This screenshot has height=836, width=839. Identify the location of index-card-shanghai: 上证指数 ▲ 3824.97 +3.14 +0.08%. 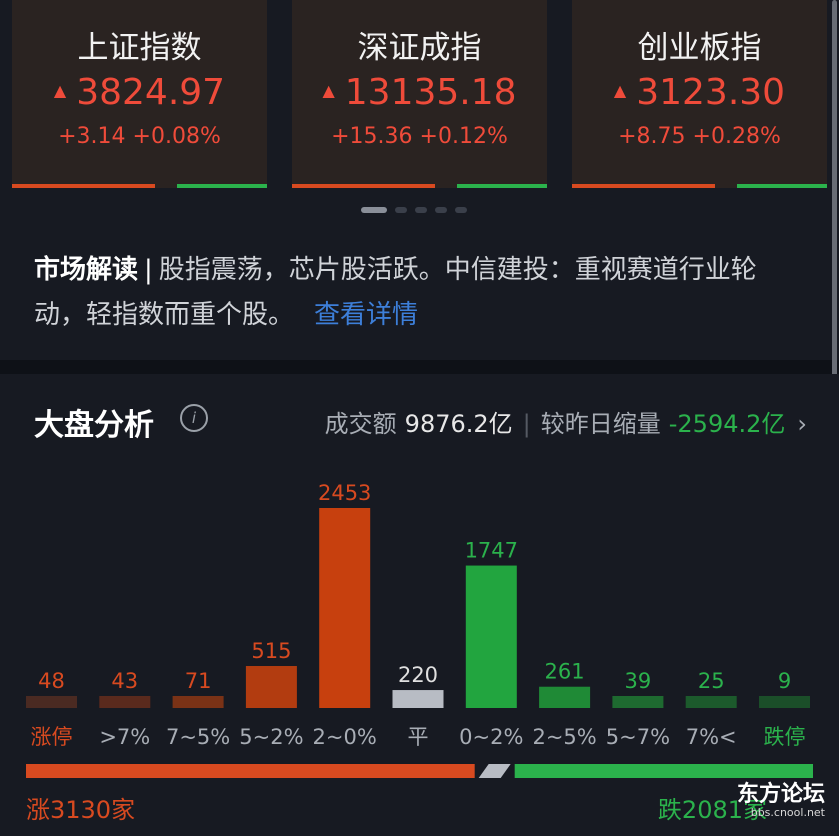
(139, 94).